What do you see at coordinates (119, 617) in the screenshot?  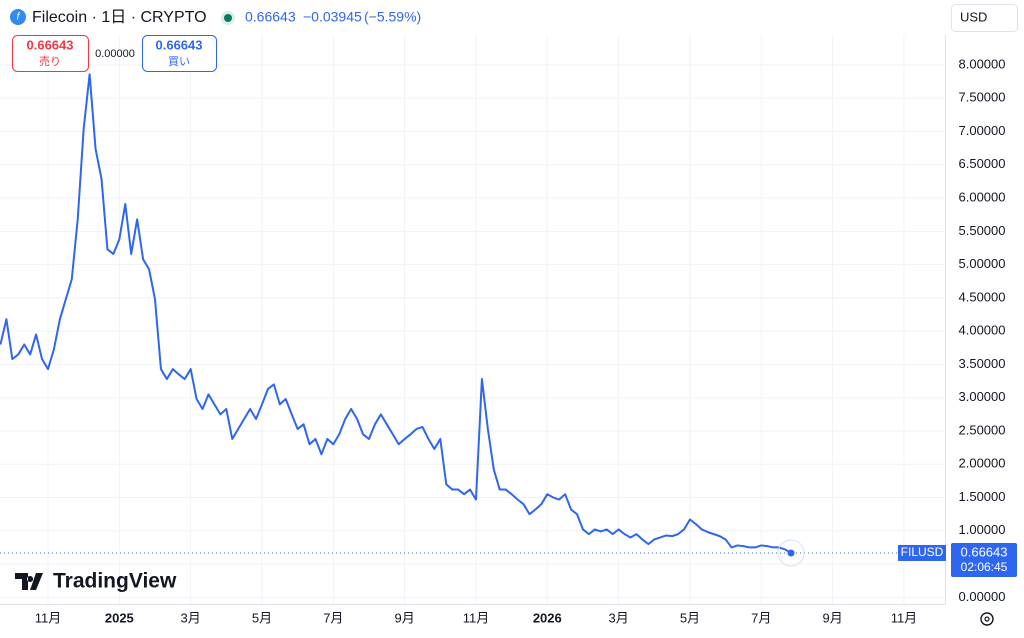 I see `x-tick-label: 2025` at bounding box center [119, 617].